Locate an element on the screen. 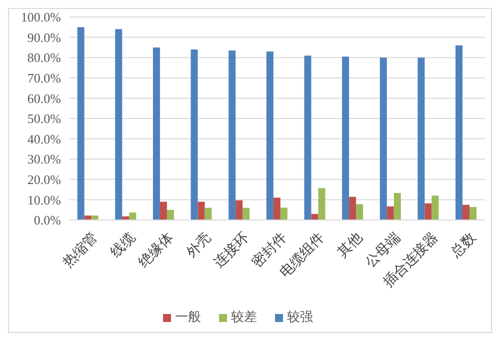  y-tick-label: 80.0% is located at coordinates (44, 58).